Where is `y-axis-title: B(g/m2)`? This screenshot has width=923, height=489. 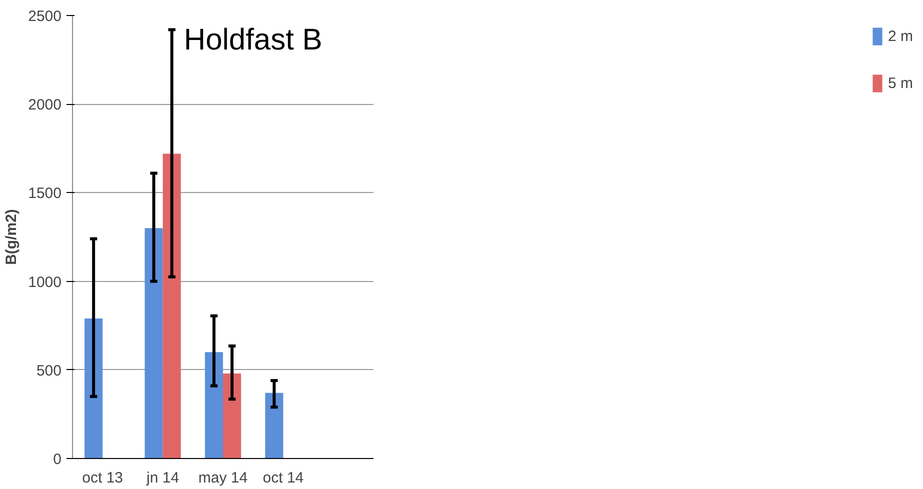 y-axis-title: B(g/m2) is located at coordinates (11, 237).